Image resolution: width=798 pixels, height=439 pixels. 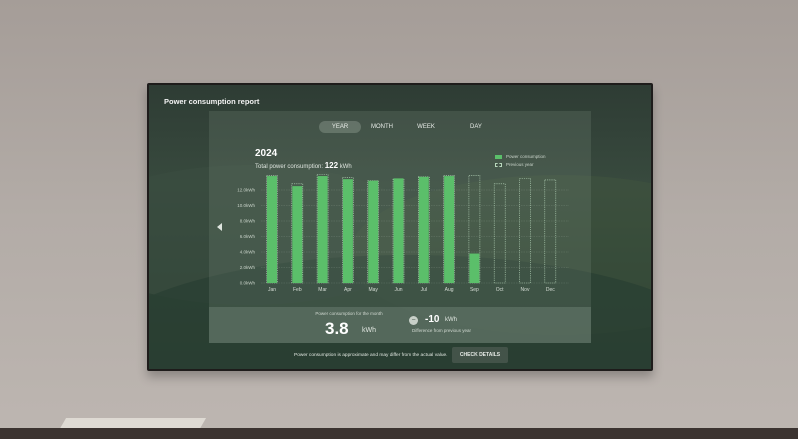 I want to click on difference-label: Difference from previous year, so click(x=441, y=330).